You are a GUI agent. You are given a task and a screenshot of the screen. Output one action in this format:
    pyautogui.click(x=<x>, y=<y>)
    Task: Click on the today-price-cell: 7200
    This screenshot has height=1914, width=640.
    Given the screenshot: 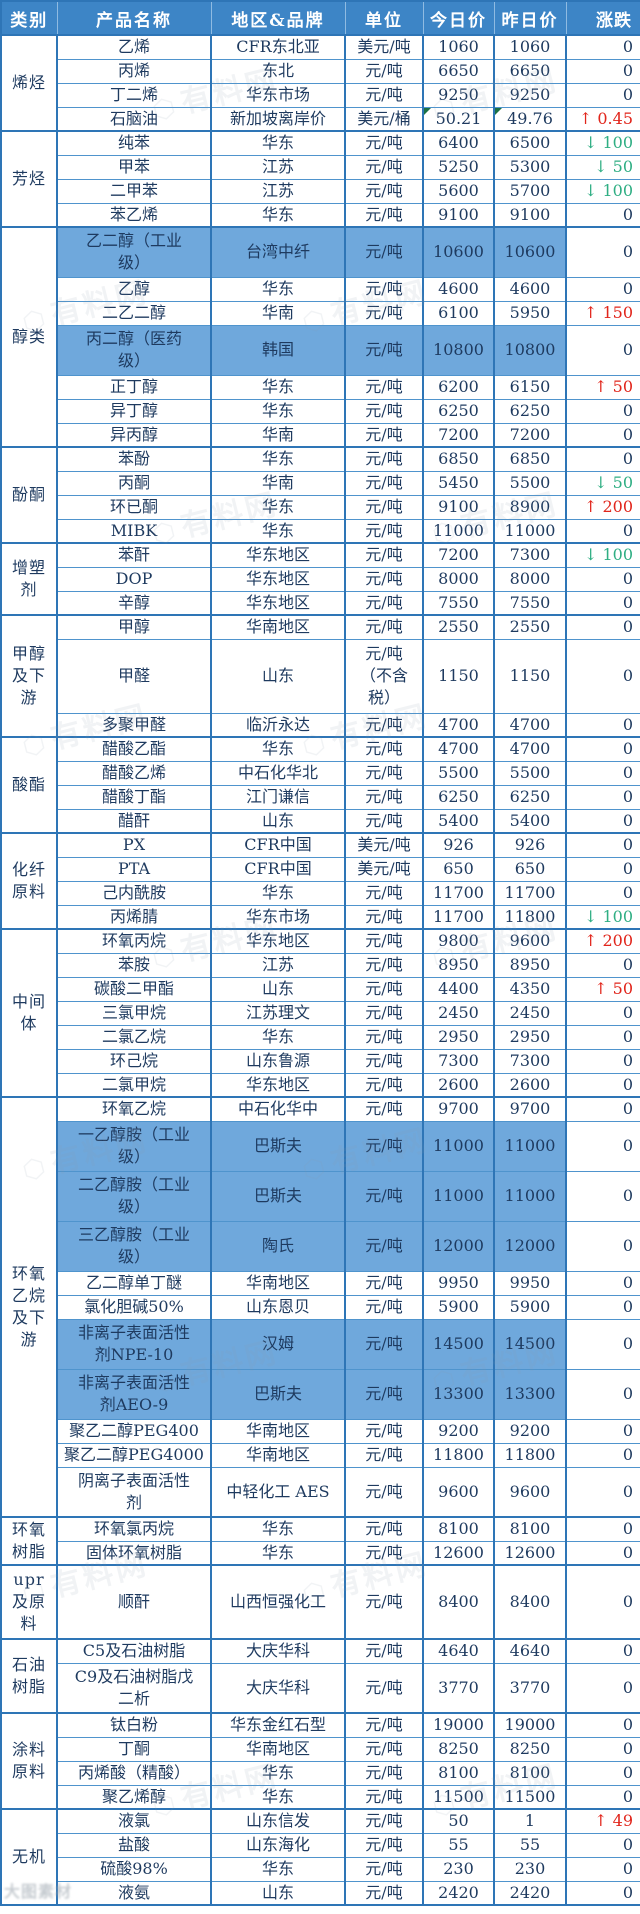 What is the action you would take?
    pyautogui.click(x=458, y=435)
    